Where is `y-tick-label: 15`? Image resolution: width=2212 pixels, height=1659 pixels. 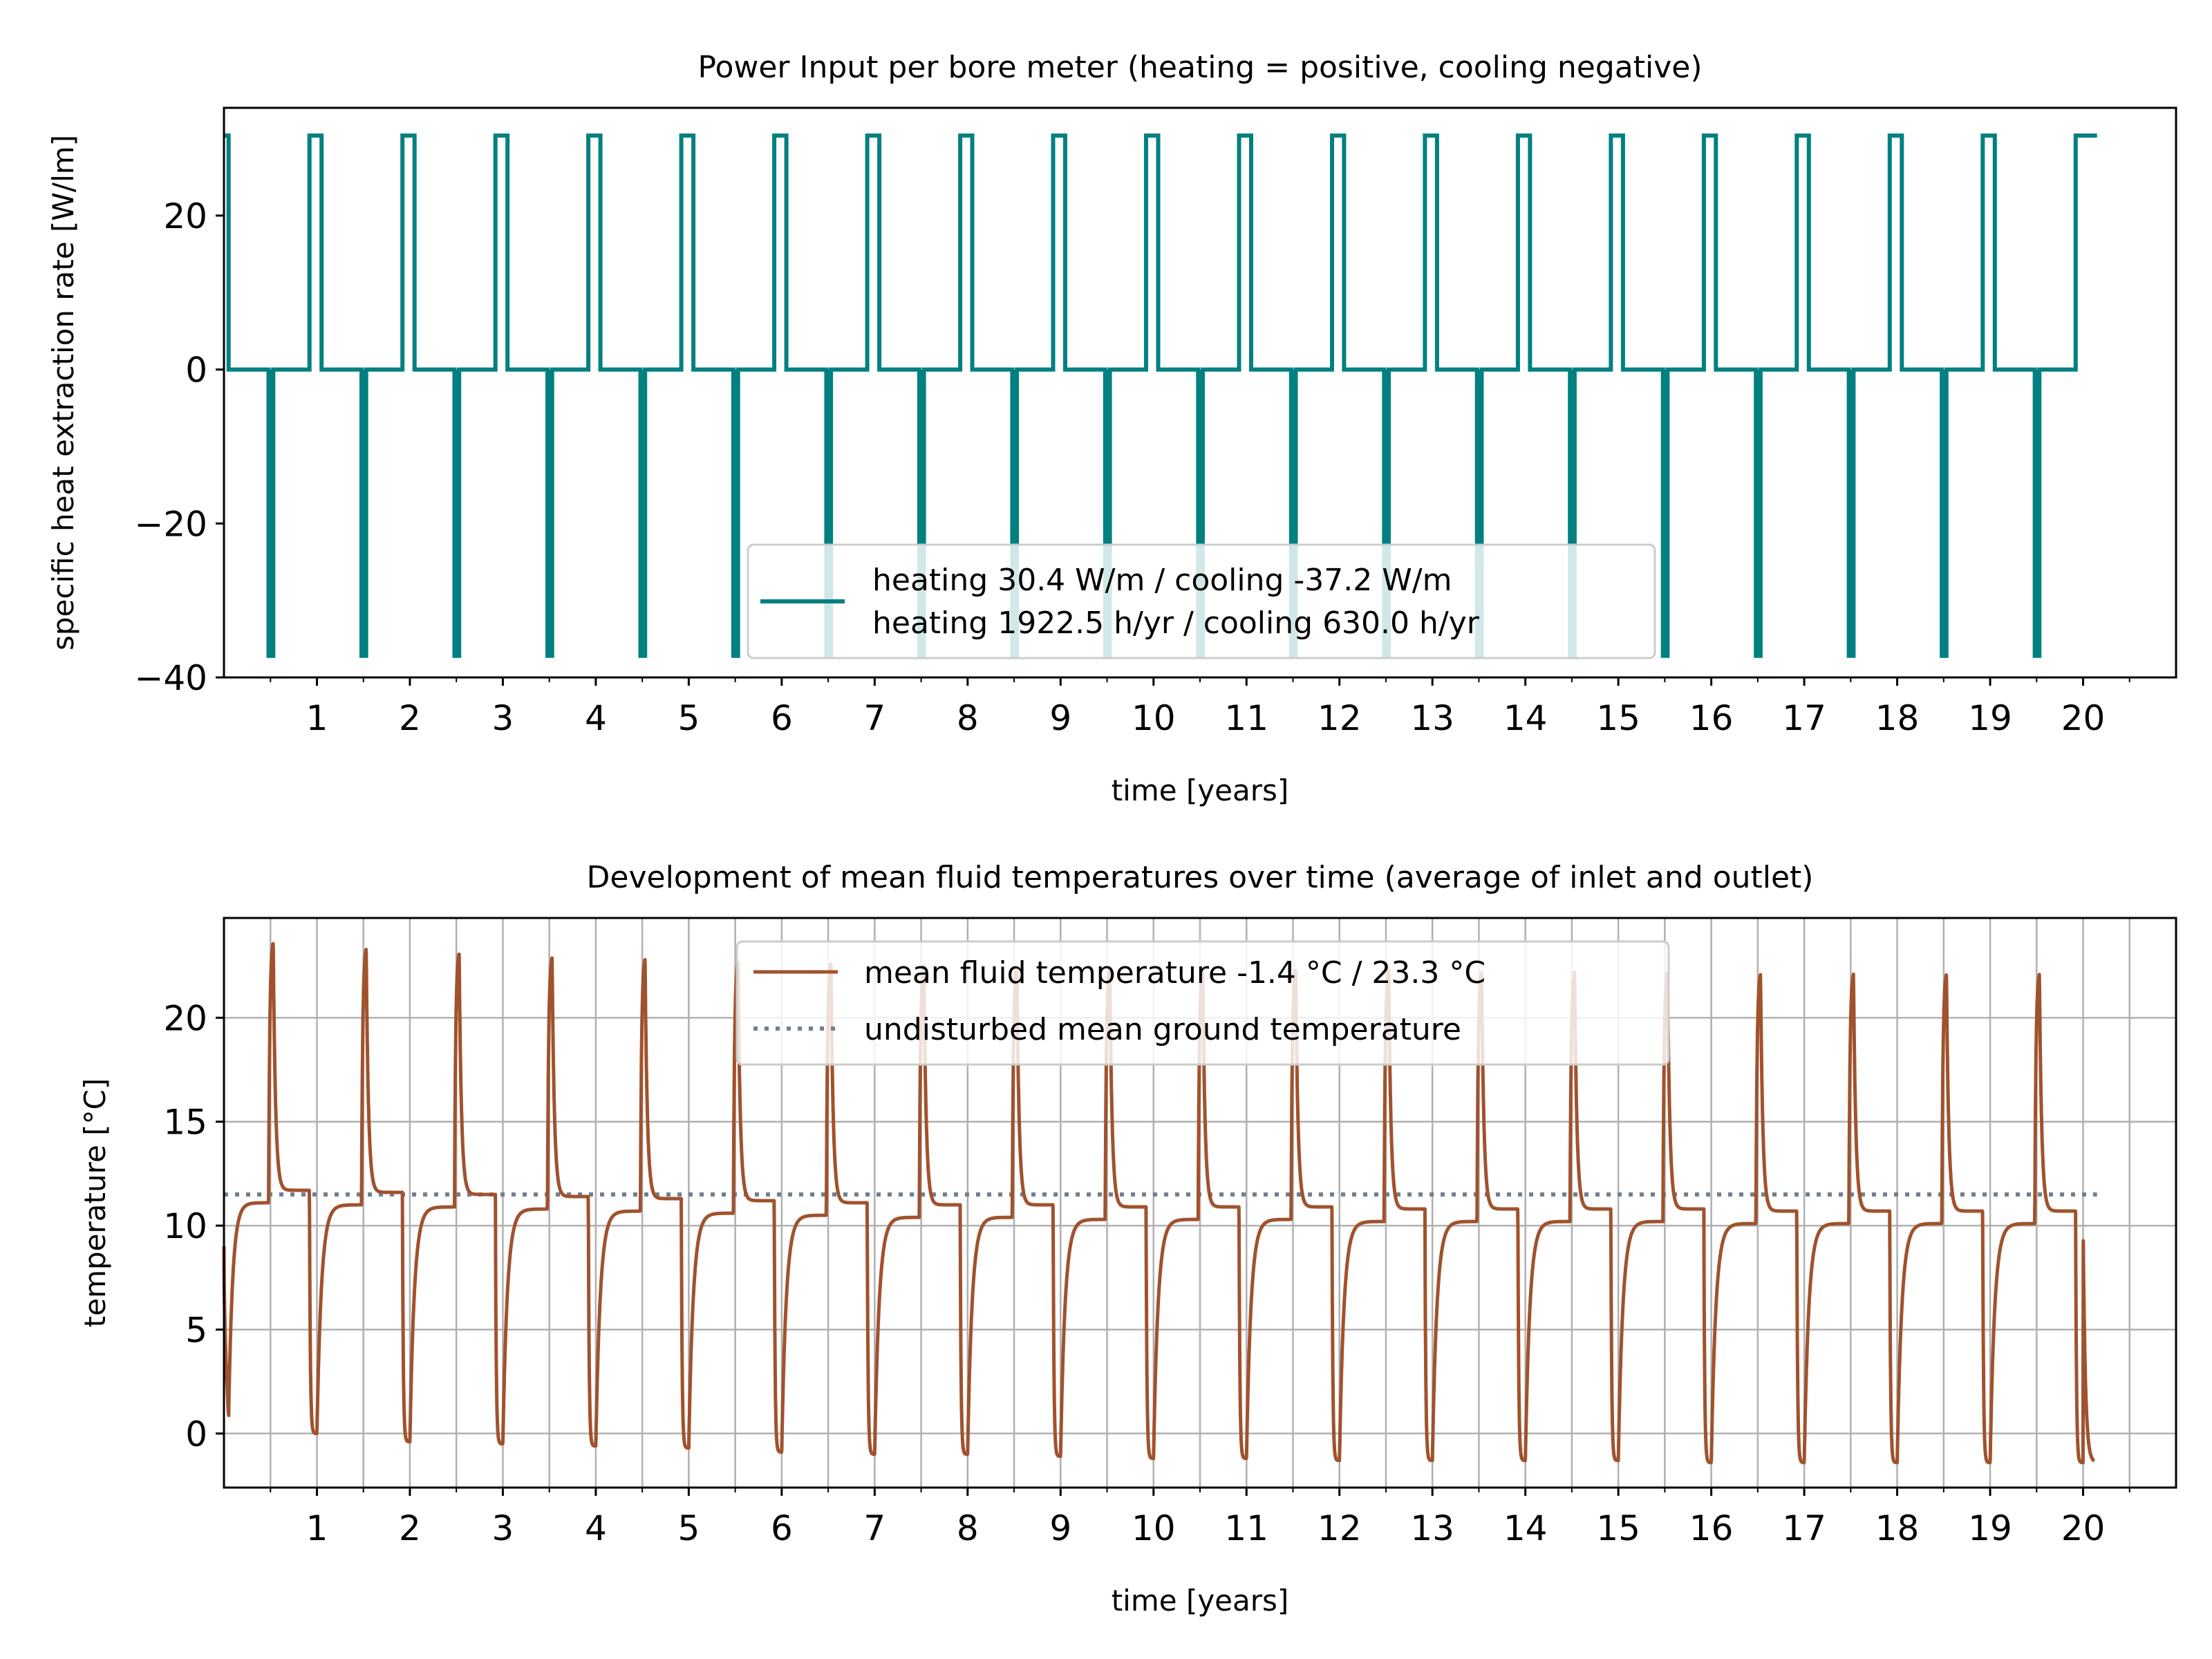 y-tick-label: 15 is located at coordinates (185, 1123).